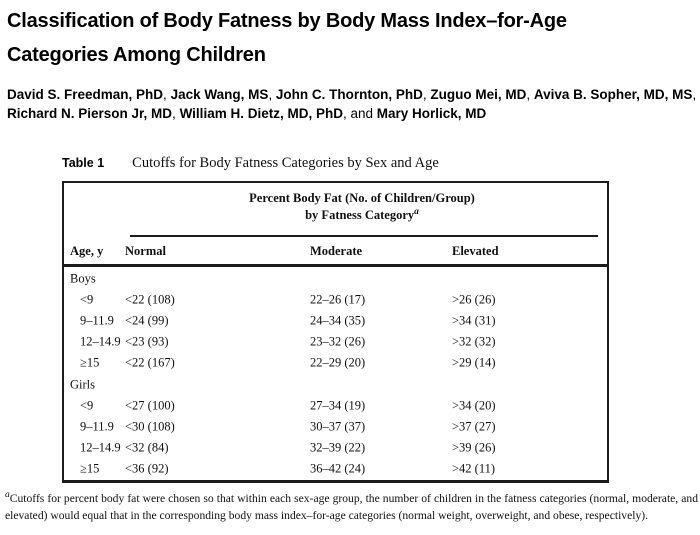 This screenshot has width=700, height=535. I want to click on cell-moderate: 24–34 (35), so click(338, 320).